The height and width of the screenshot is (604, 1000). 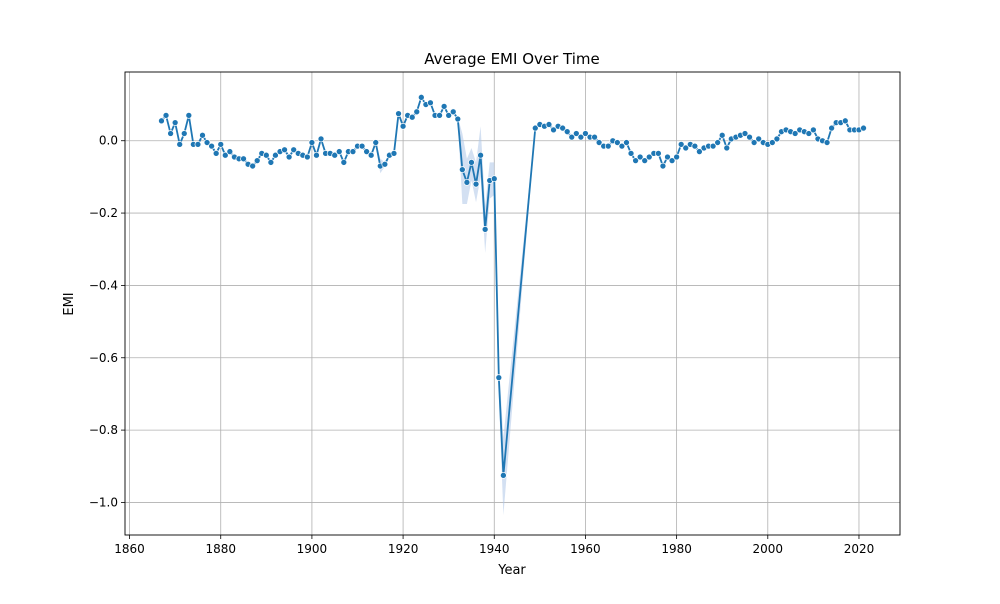 What do you see at coordinates (103, 430) in the screenshot?
I see `y-tick-label: −0.8` at bounding box center [103, 430].